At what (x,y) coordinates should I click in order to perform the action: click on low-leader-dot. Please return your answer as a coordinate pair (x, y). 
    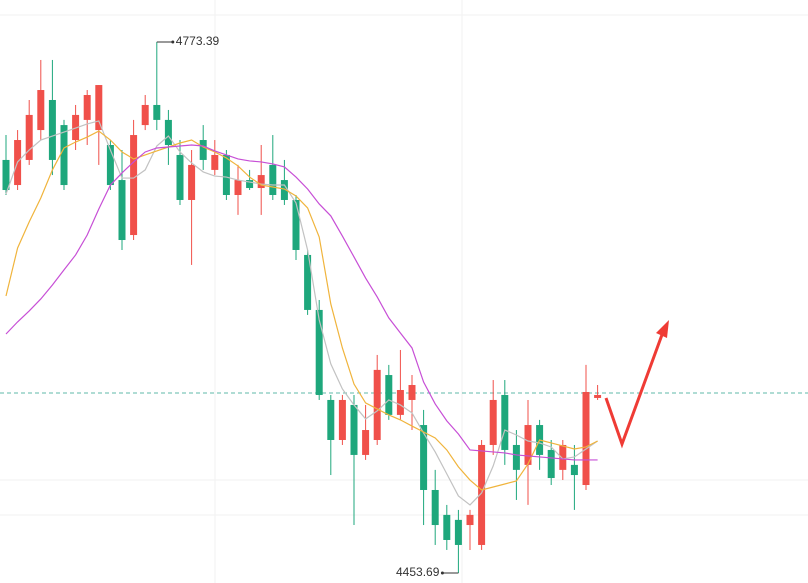
    Looking at the image, I should click on (442, 573).